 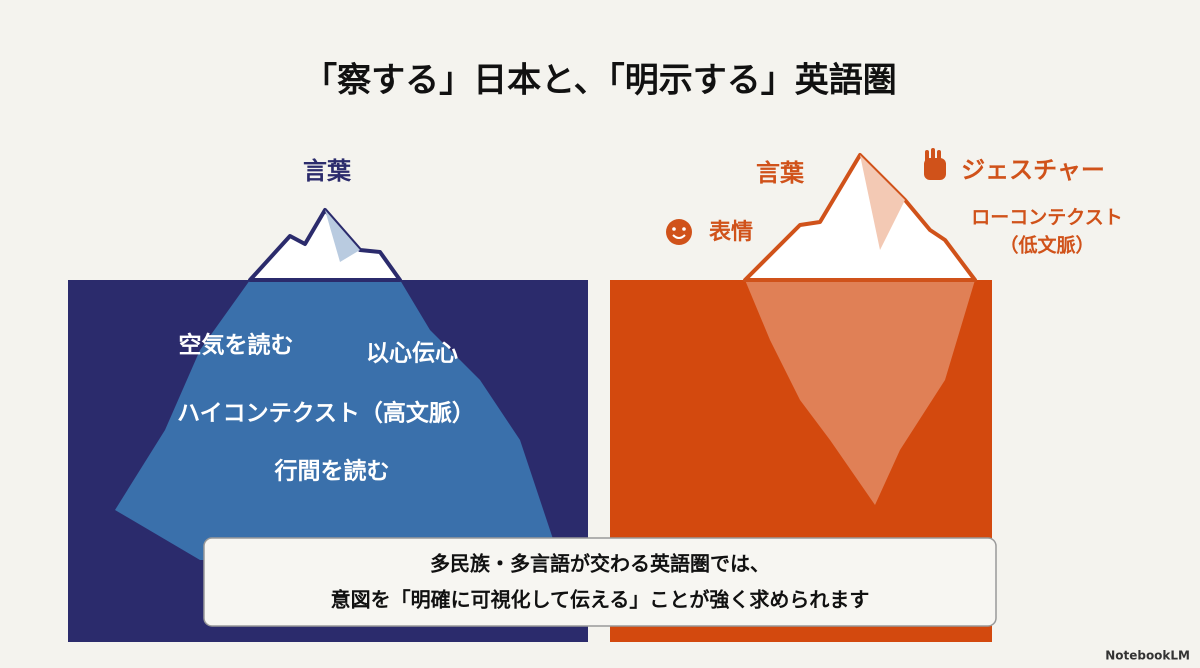 I want to click on right-underwater-ice, so click(x=860, y=392).